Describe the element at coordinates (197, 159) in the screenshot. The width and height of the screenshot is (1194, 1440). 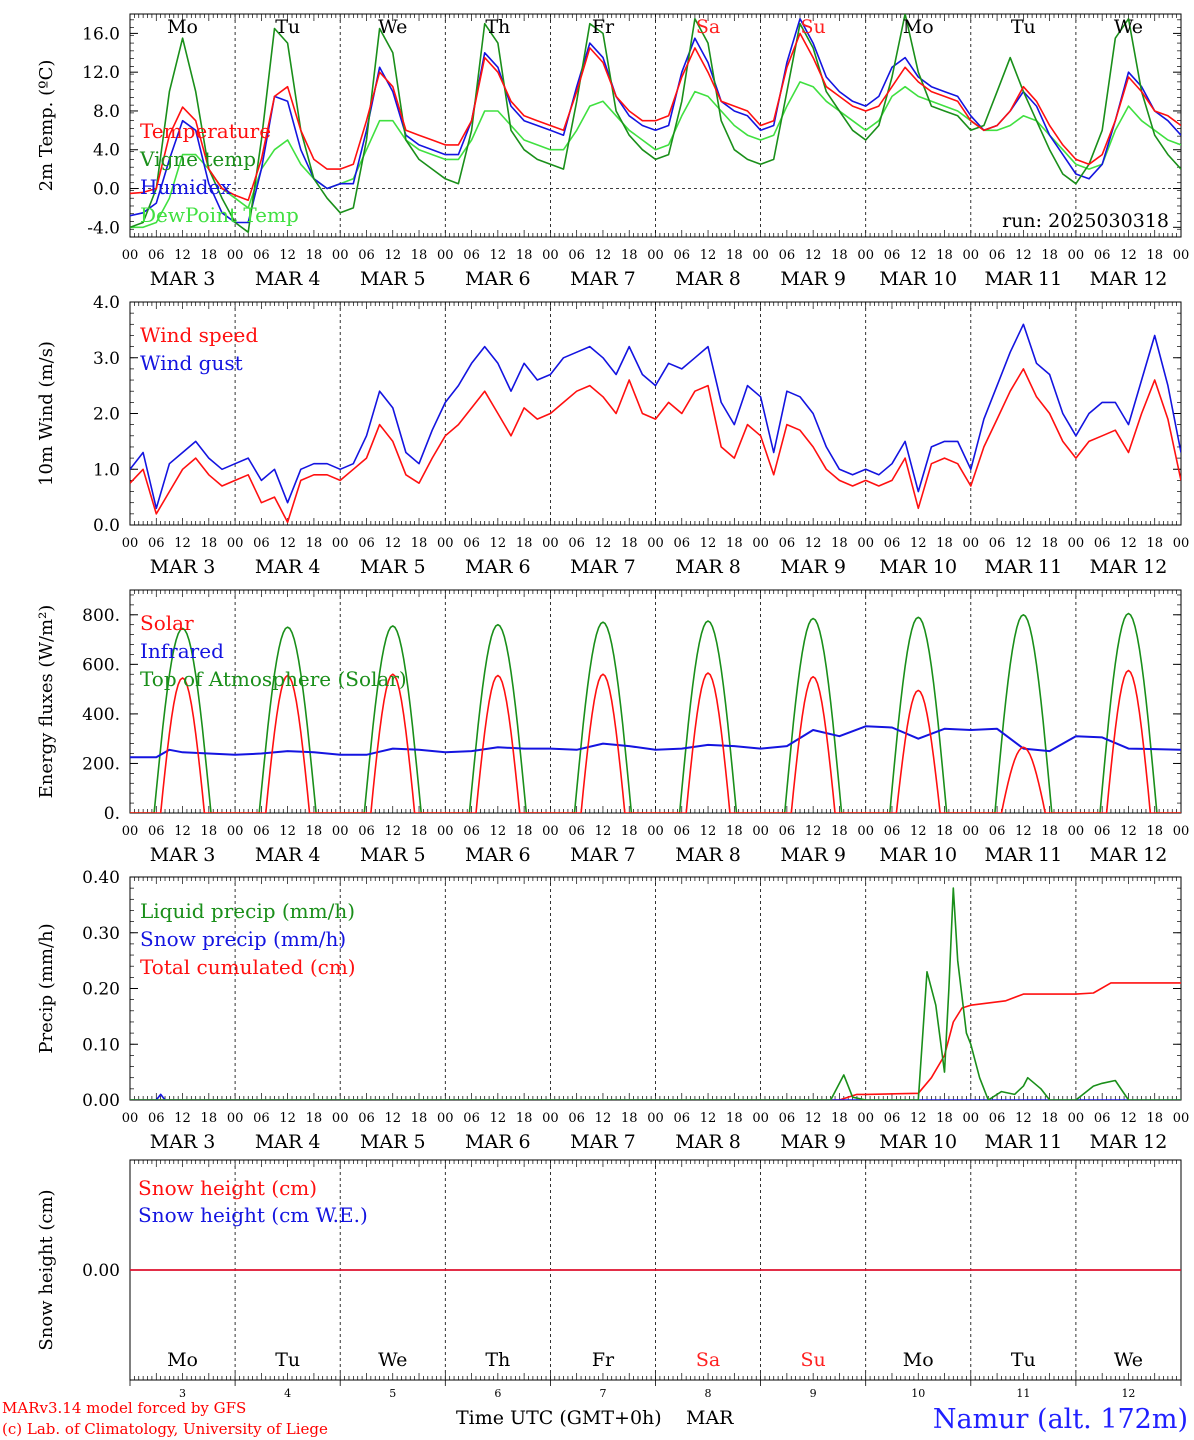
I see `legend-entry: Vigne temp` at that location.